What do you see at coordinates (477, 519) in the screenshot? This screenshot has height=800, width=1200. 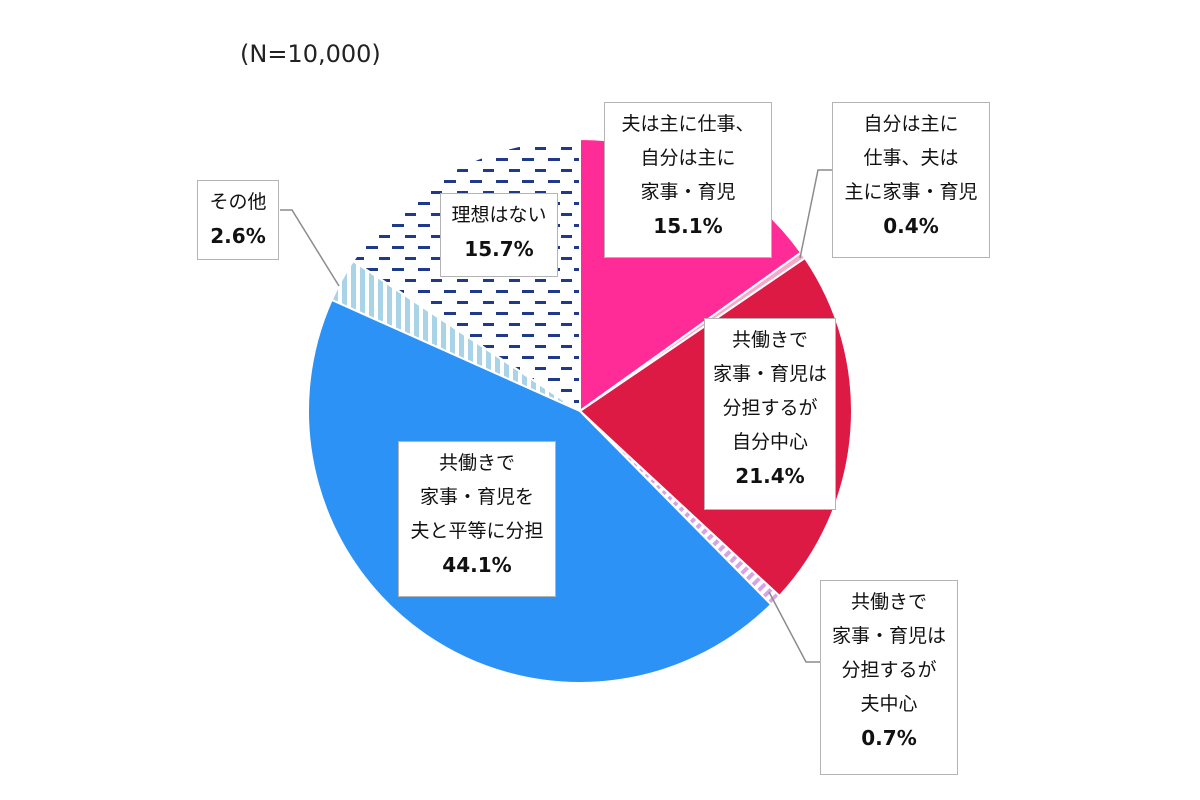 I see `slice-label-4: 共働きで家事・育児を 夫と平等に分担 44.1%` at bounding box center [477, 519].